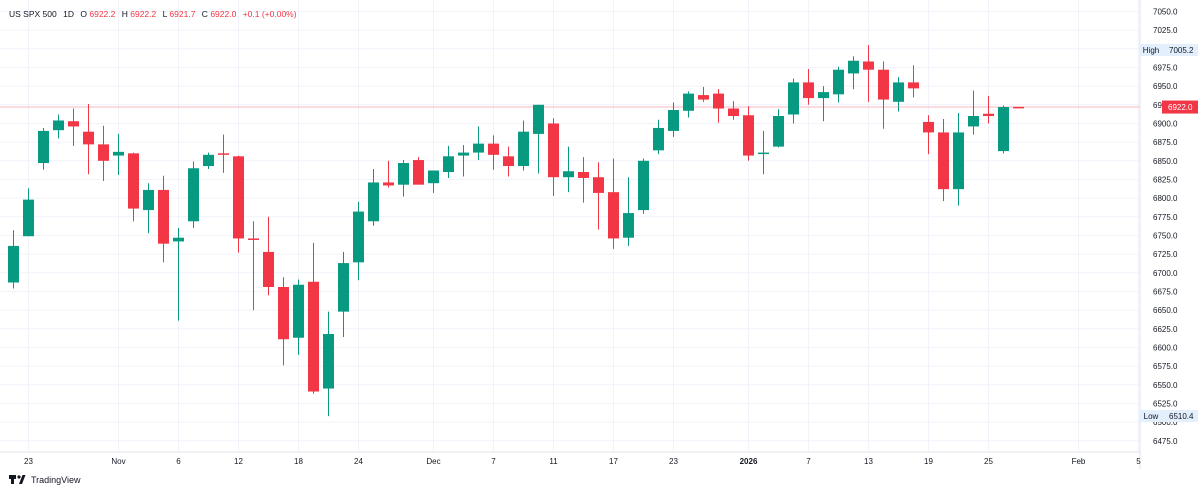  What do you see at coordinates (205, 14) in the screenshot?
I see `close-label: C` at bounding box center [205, 14].